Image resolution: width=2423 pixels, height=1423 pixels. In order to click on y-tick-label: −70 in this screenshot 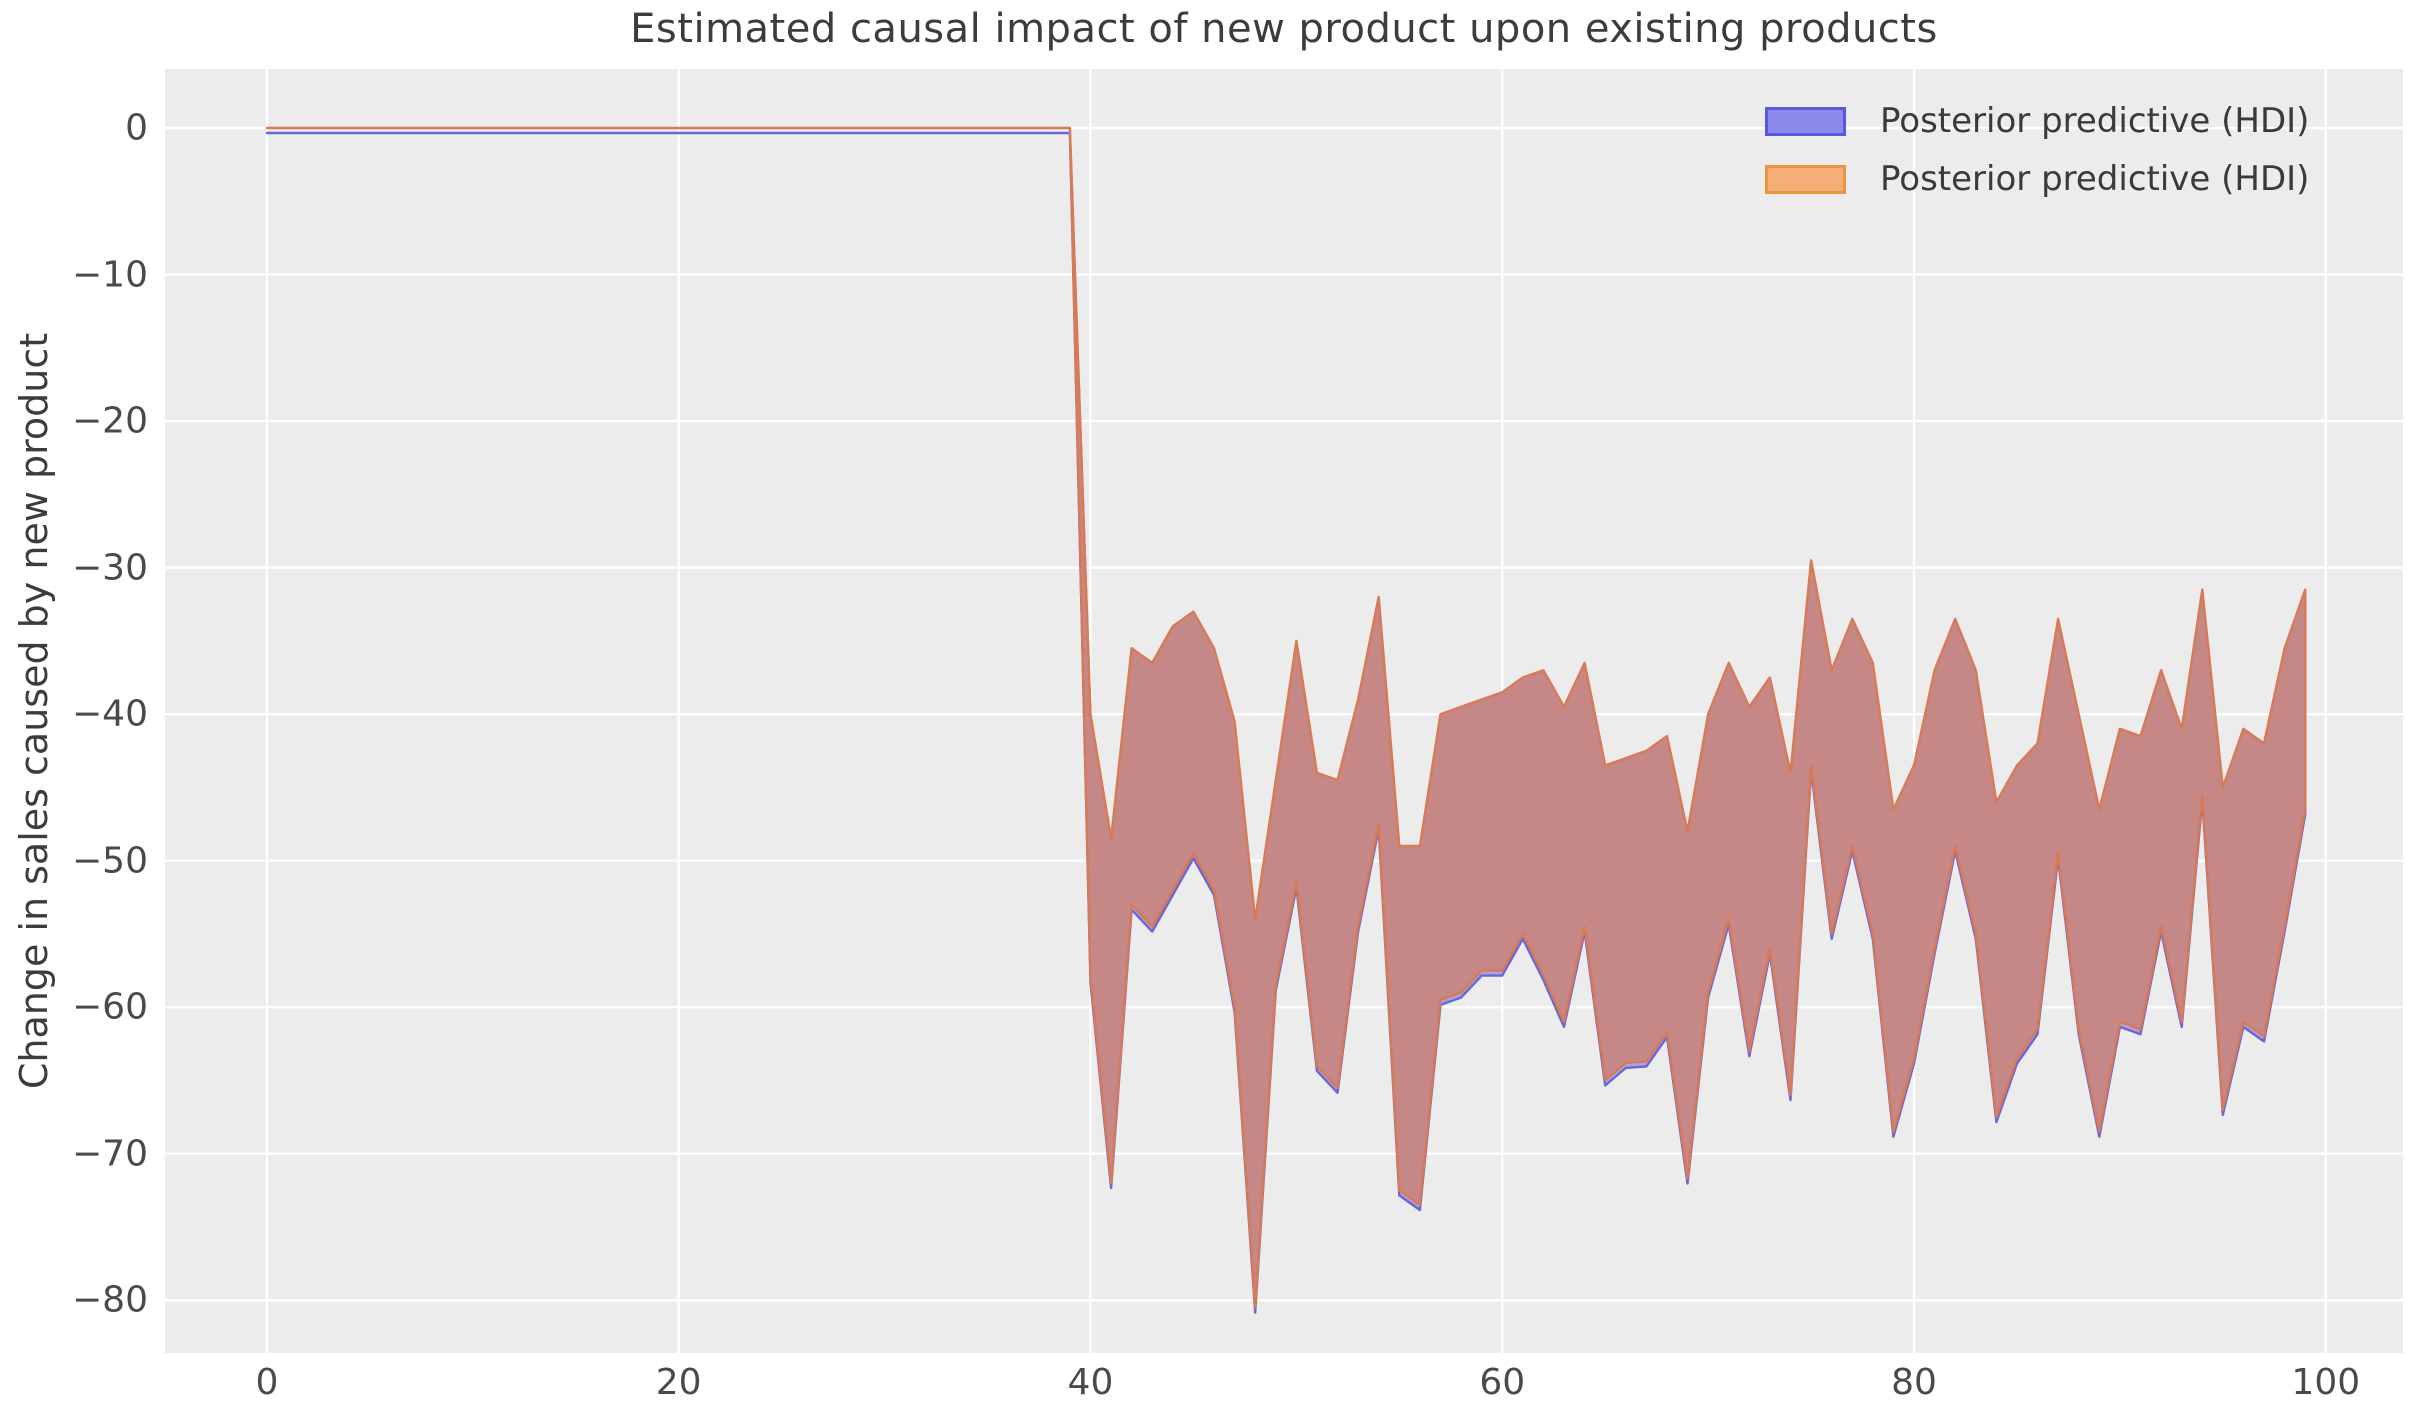, I will do `click(110, 1154)`.